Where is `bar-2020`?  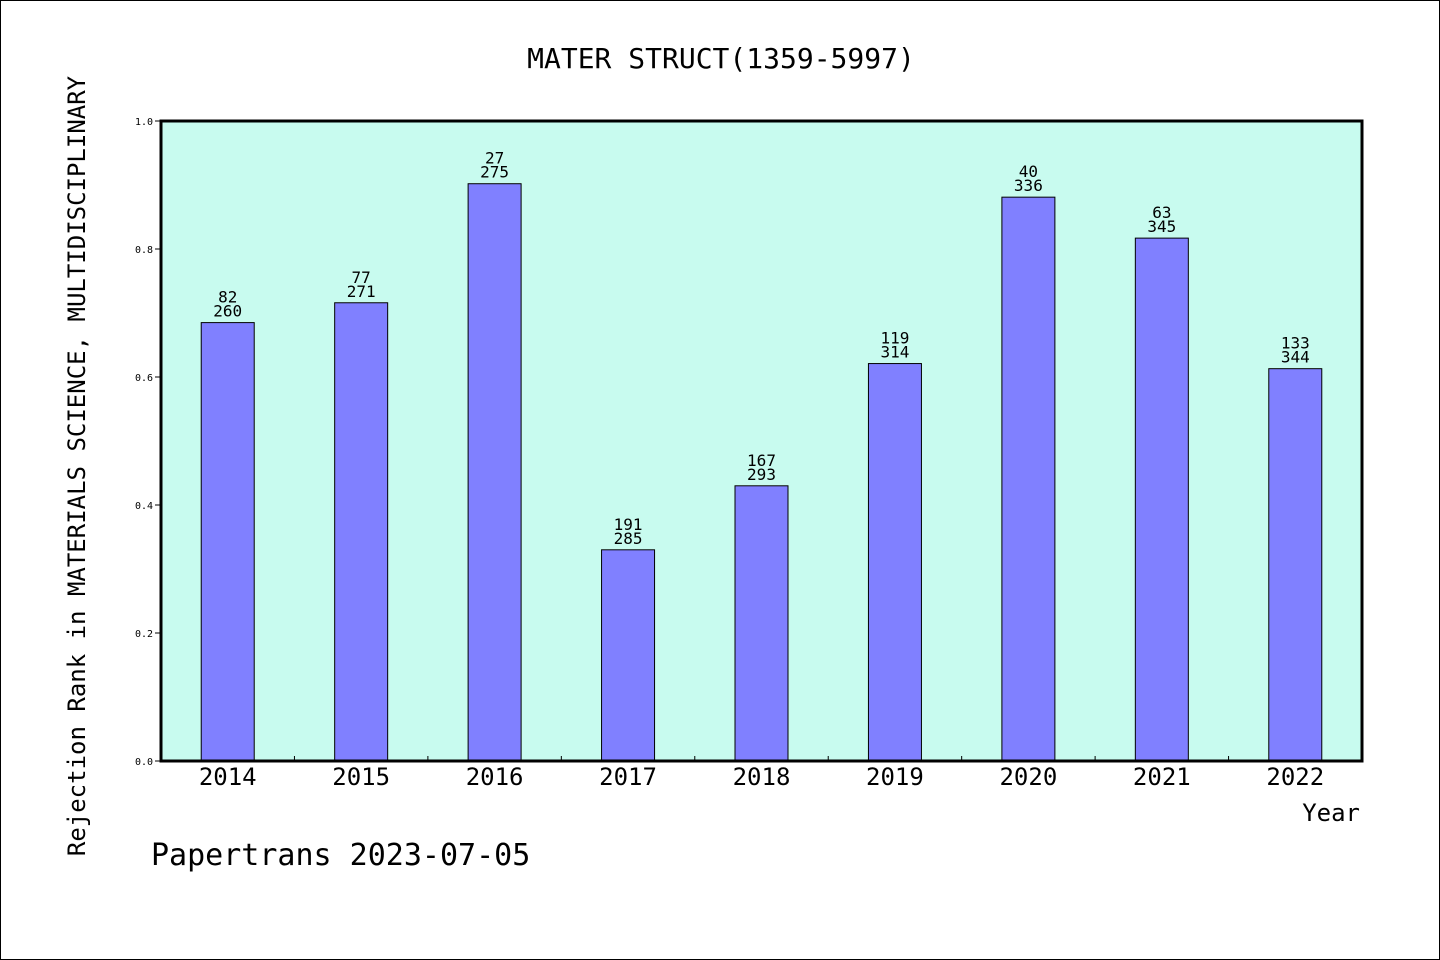 bar-2020 is located at coordinates (1028, 479).